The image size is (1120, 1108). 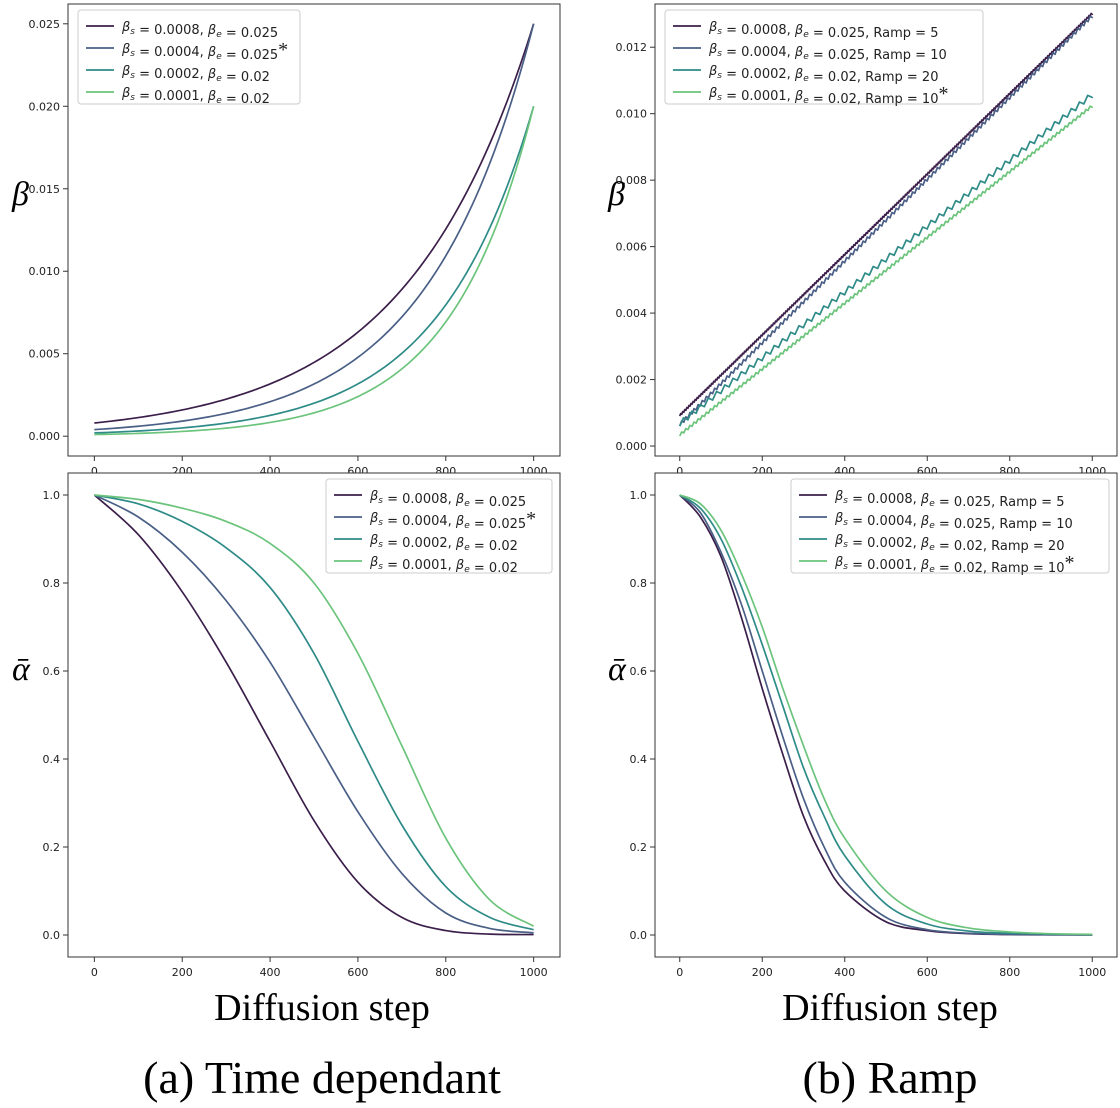 What do you see at coordinates (632, 47) in the screenshot?
I see `y-tick-label: 0.012` at bounding box center [632, 47].